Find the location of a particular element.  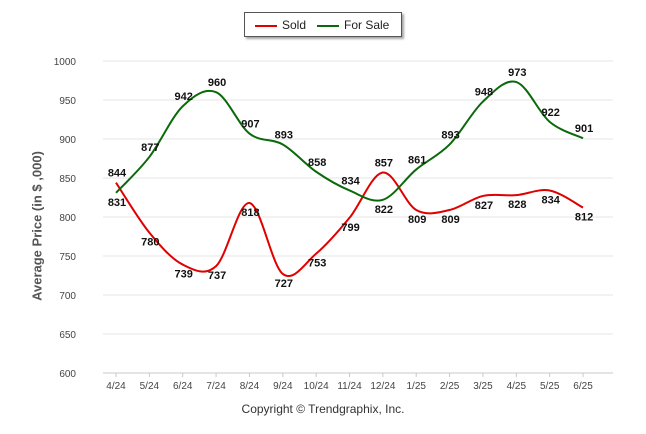

x-tick-label: 7/24 is located at coordinates (216, 386).